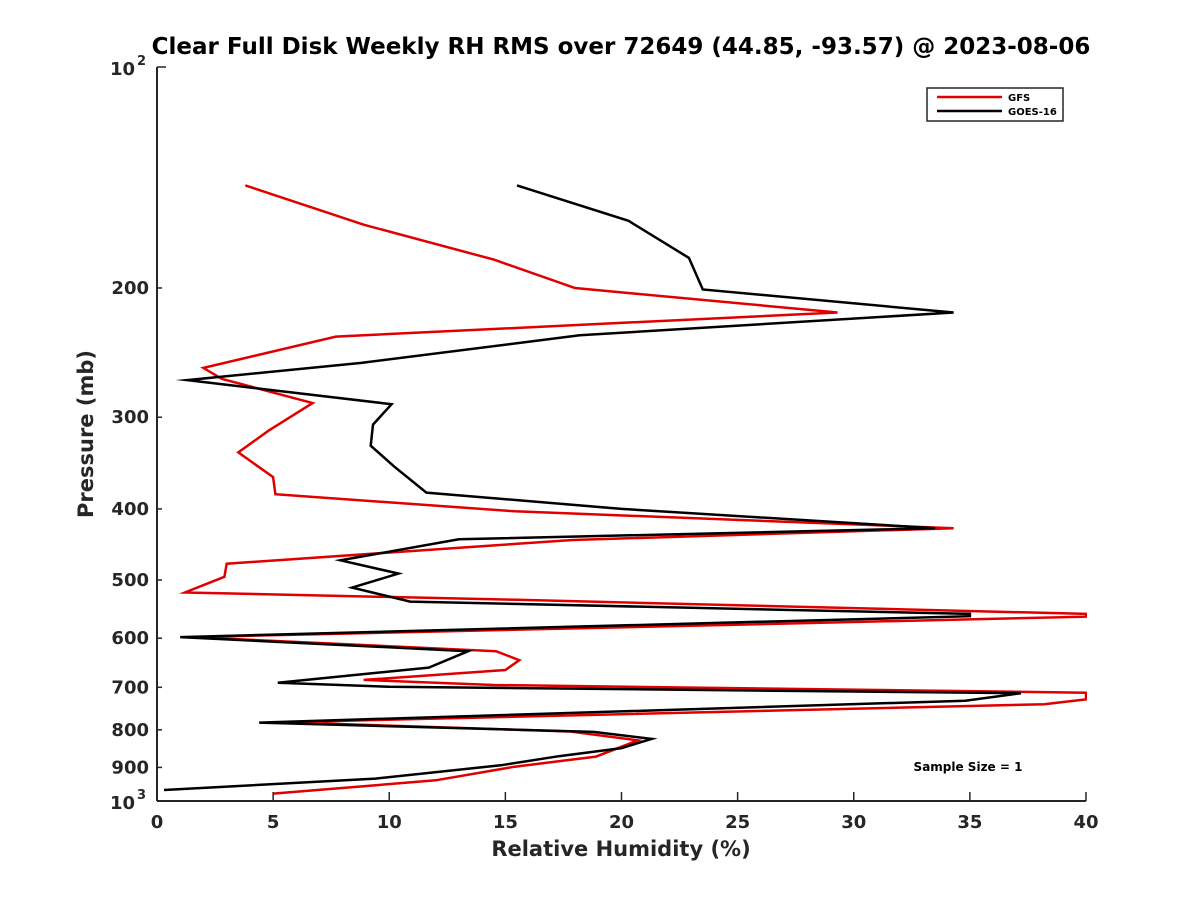 The width and height of the screenshot is (1200, 900). Describe the element at coordinates (141, 795) in the screenshot. I see `y-tick-label-exponent: 3` at that location.